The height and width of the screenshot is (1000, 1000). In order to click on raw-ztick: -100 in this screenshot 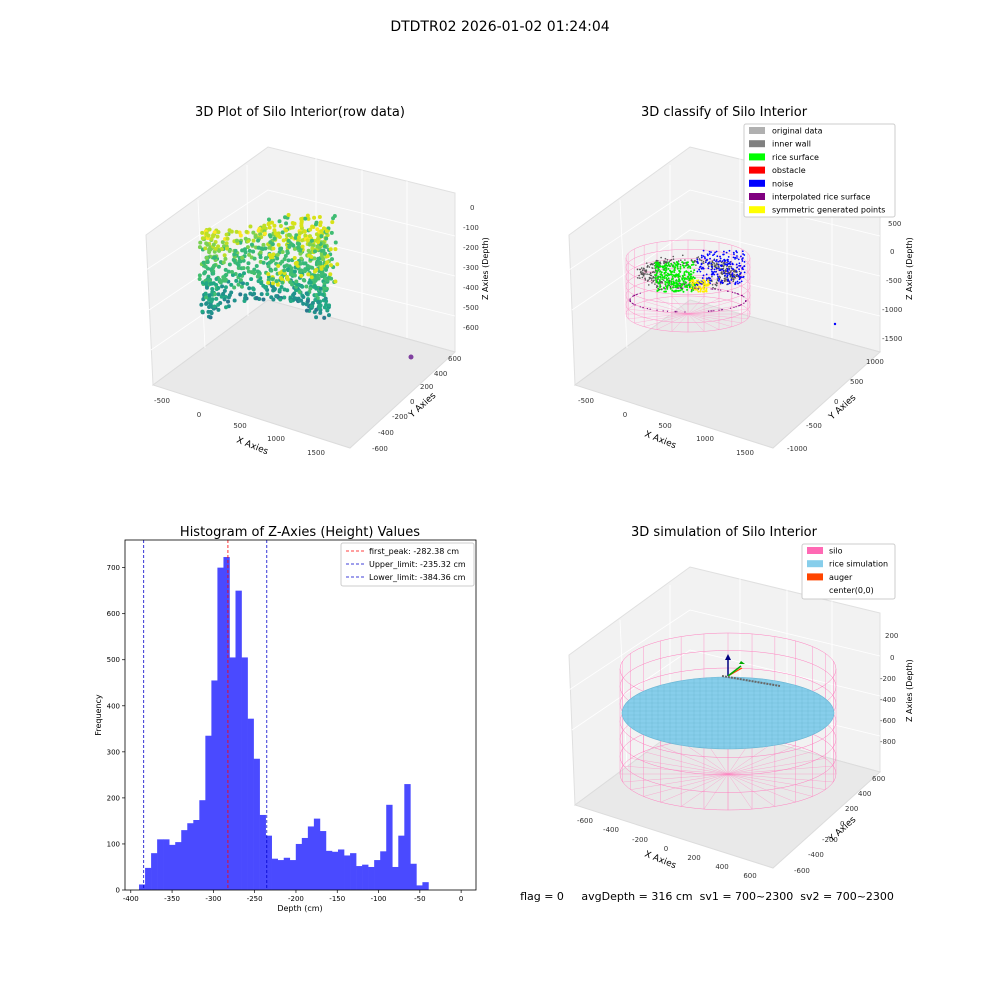, I will do `click(471, 228)`.